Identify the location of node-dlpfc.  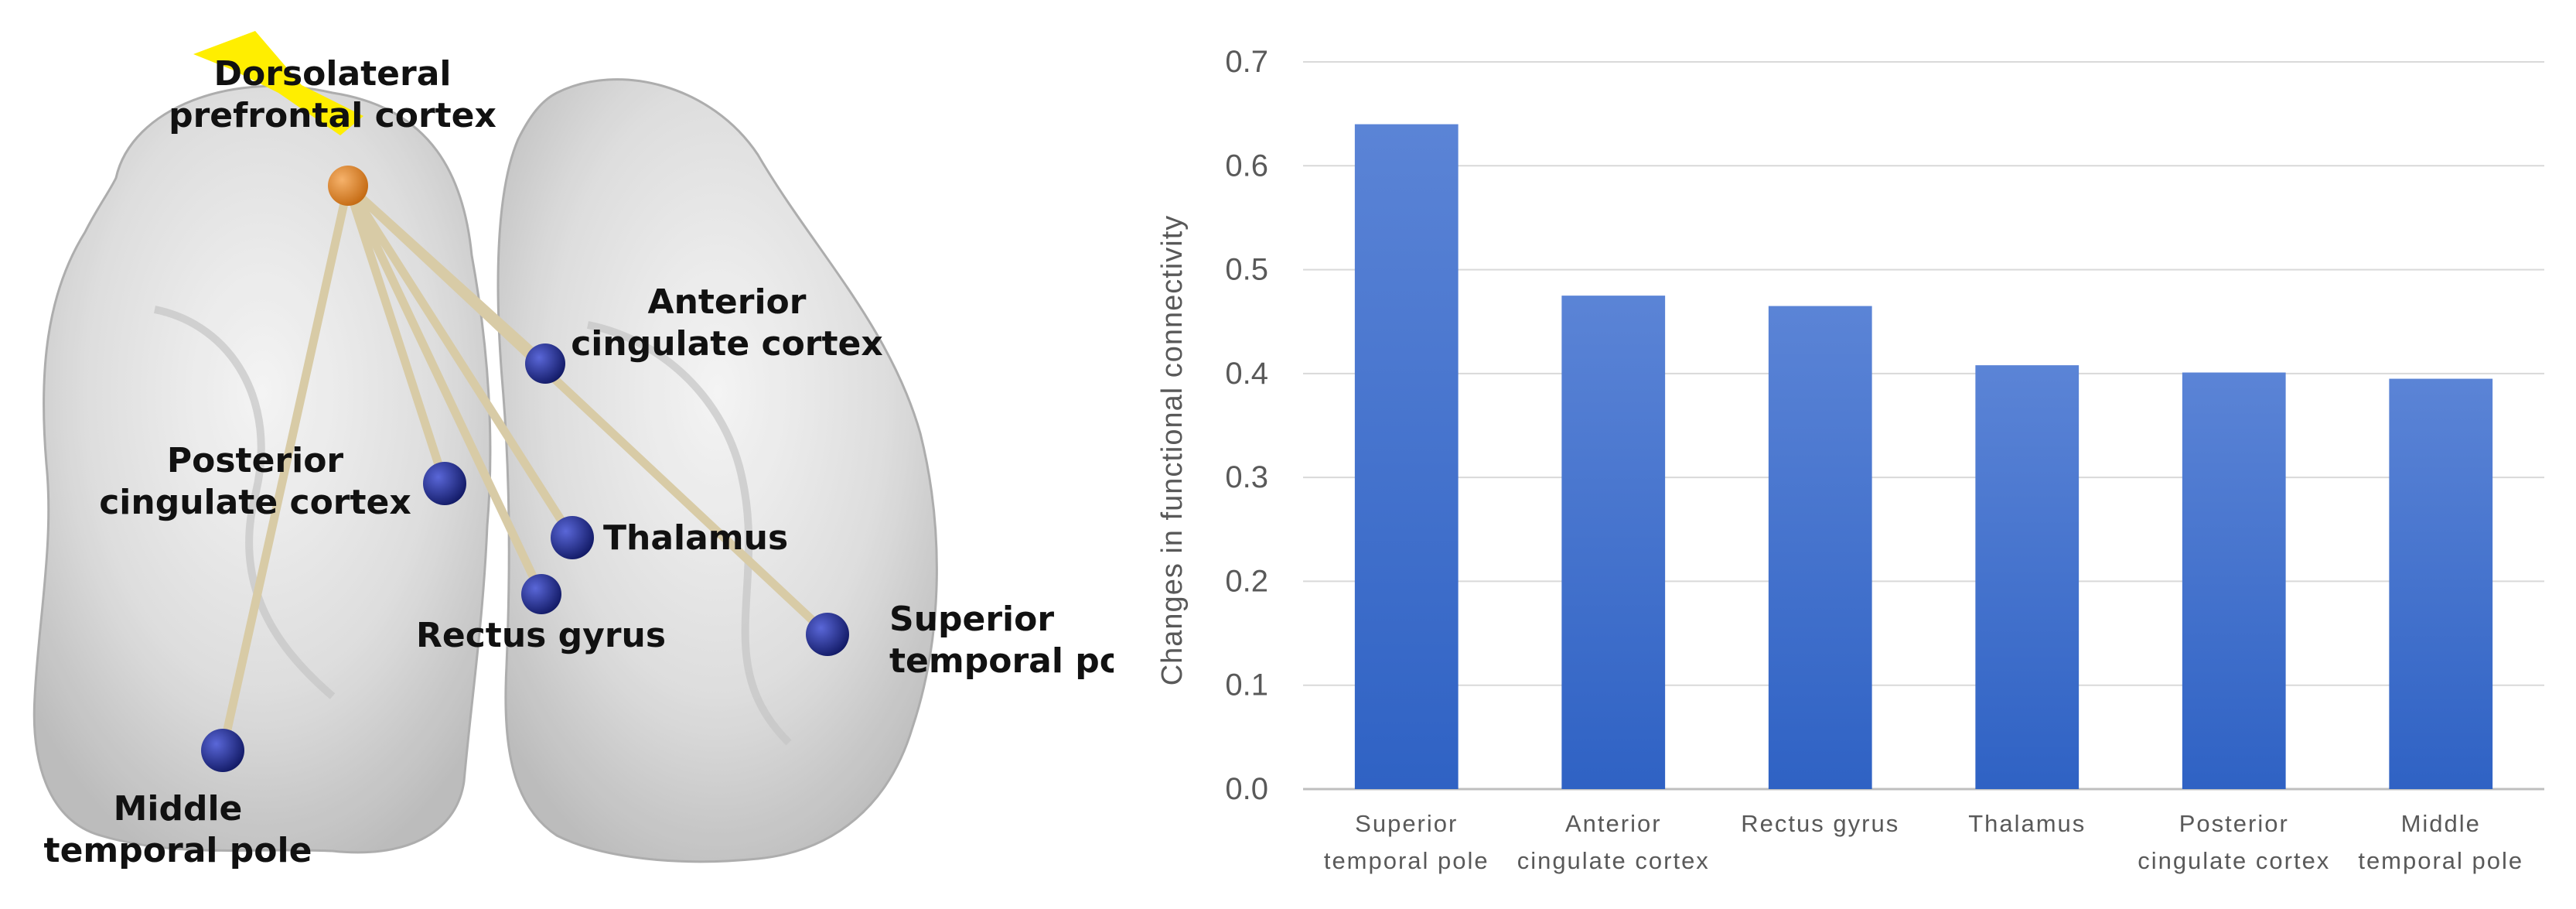
(348, 186).